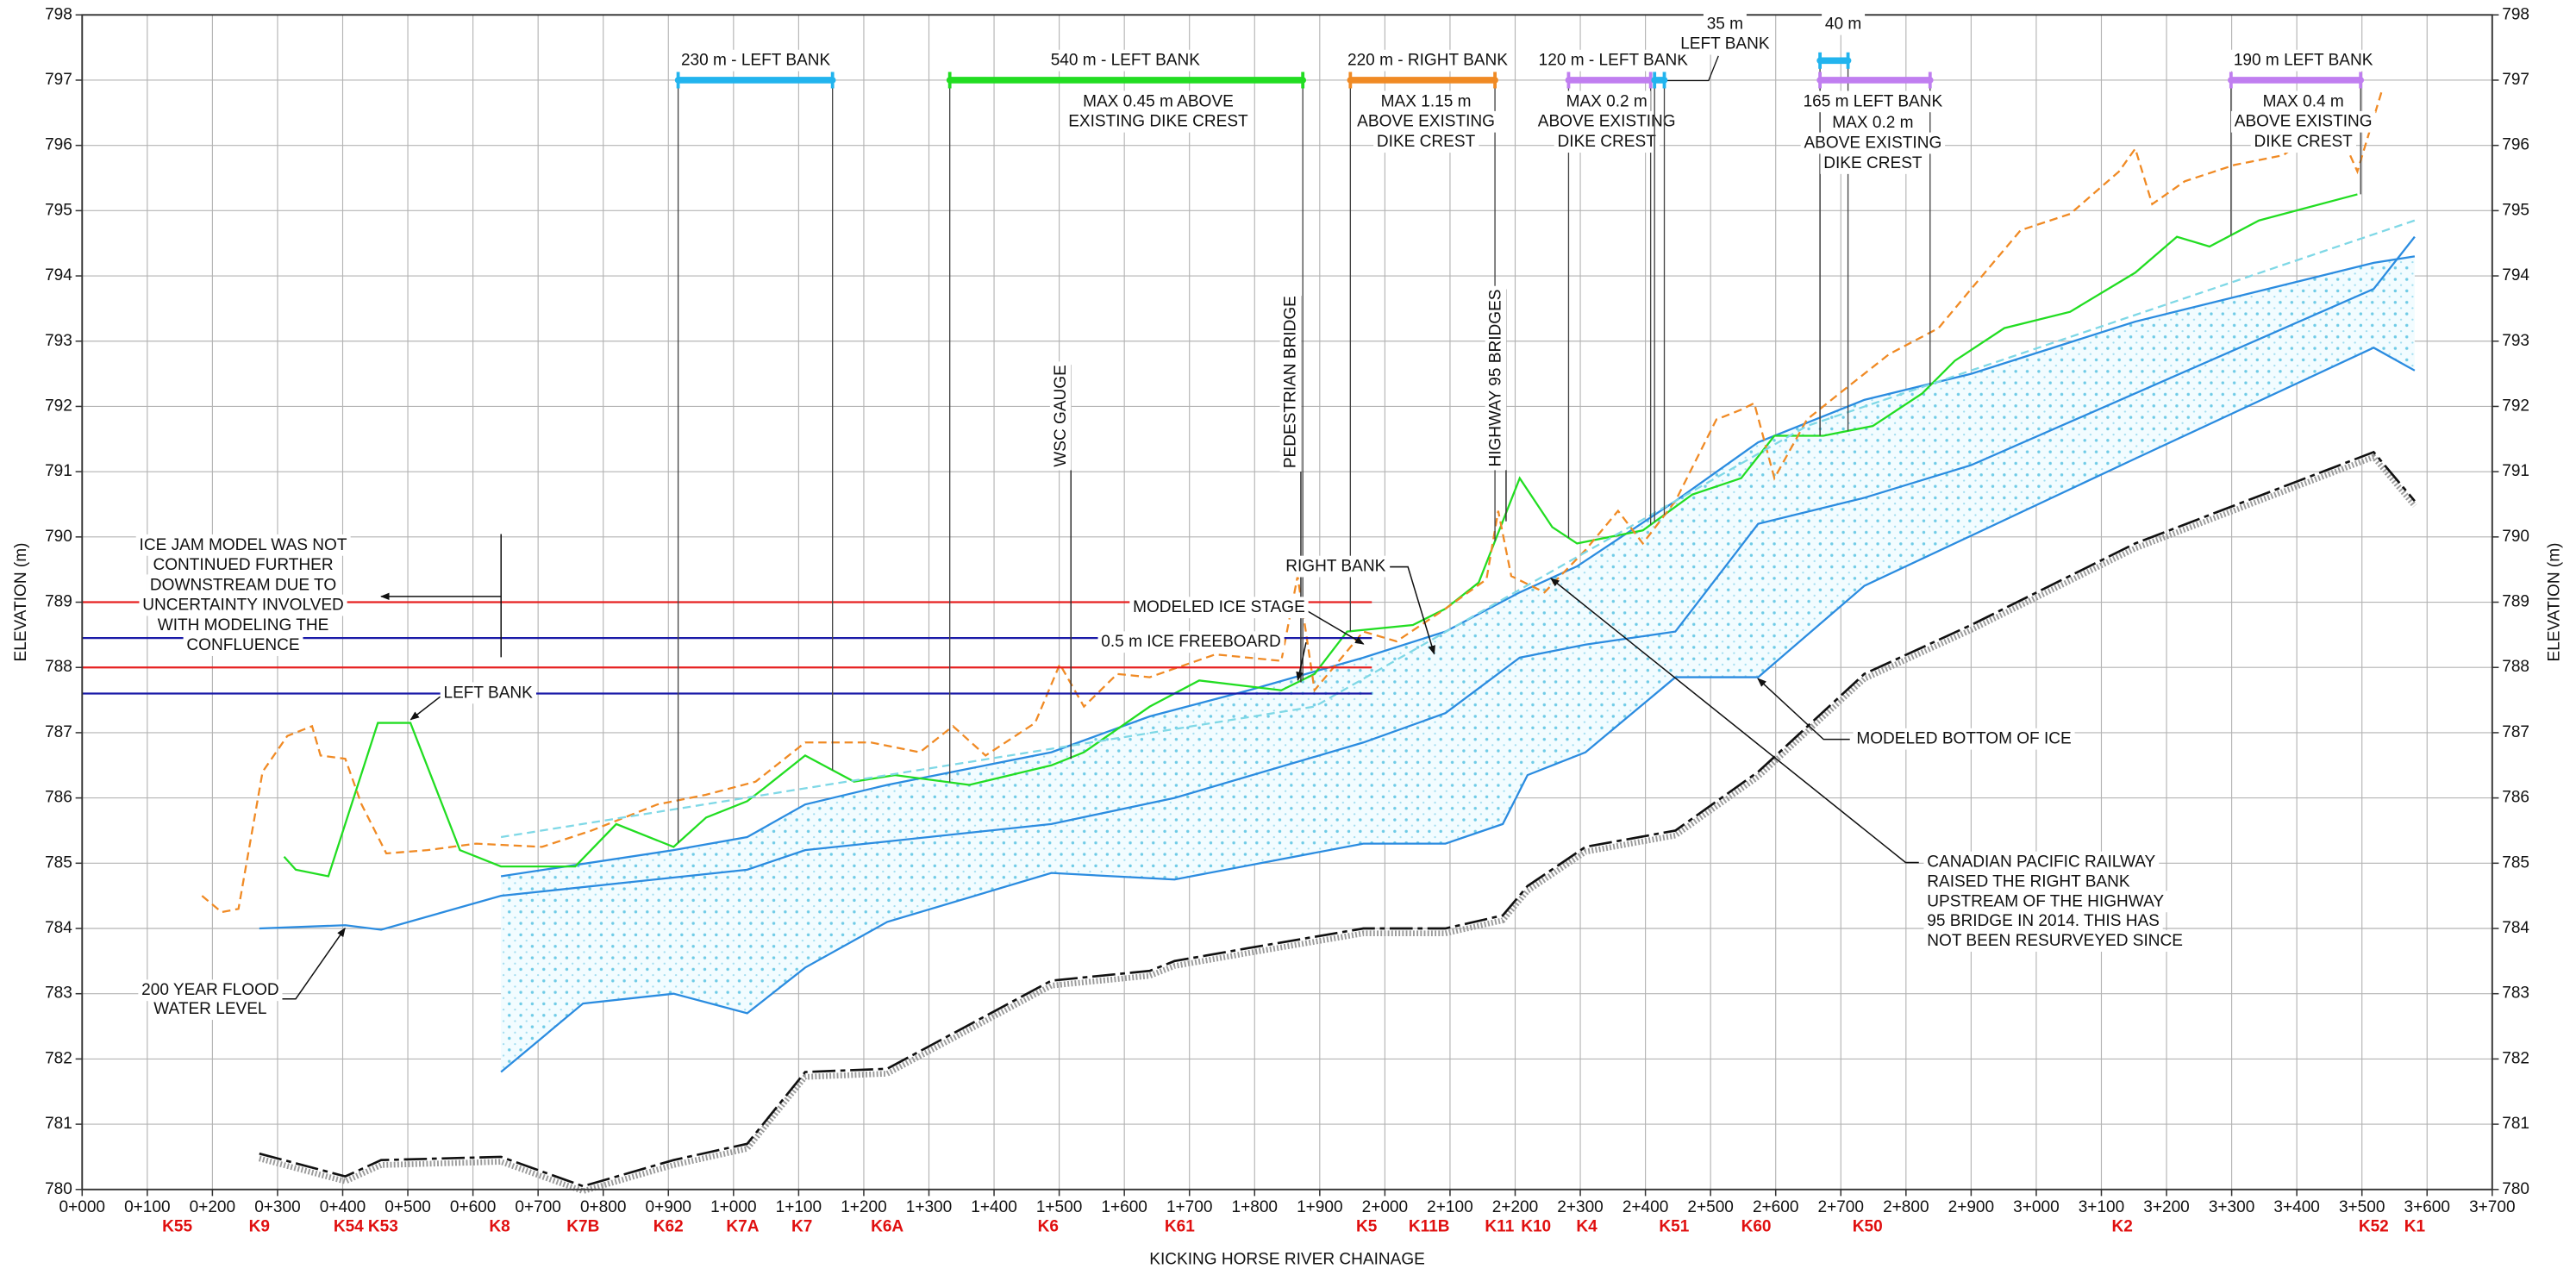 The height and width of the screenshot is (1275, 2576). What do you see at coordinates (1320, 1207) in the screenshot?
I see `x-tick-label: 1+900` at bounding box center [1320, 1207].